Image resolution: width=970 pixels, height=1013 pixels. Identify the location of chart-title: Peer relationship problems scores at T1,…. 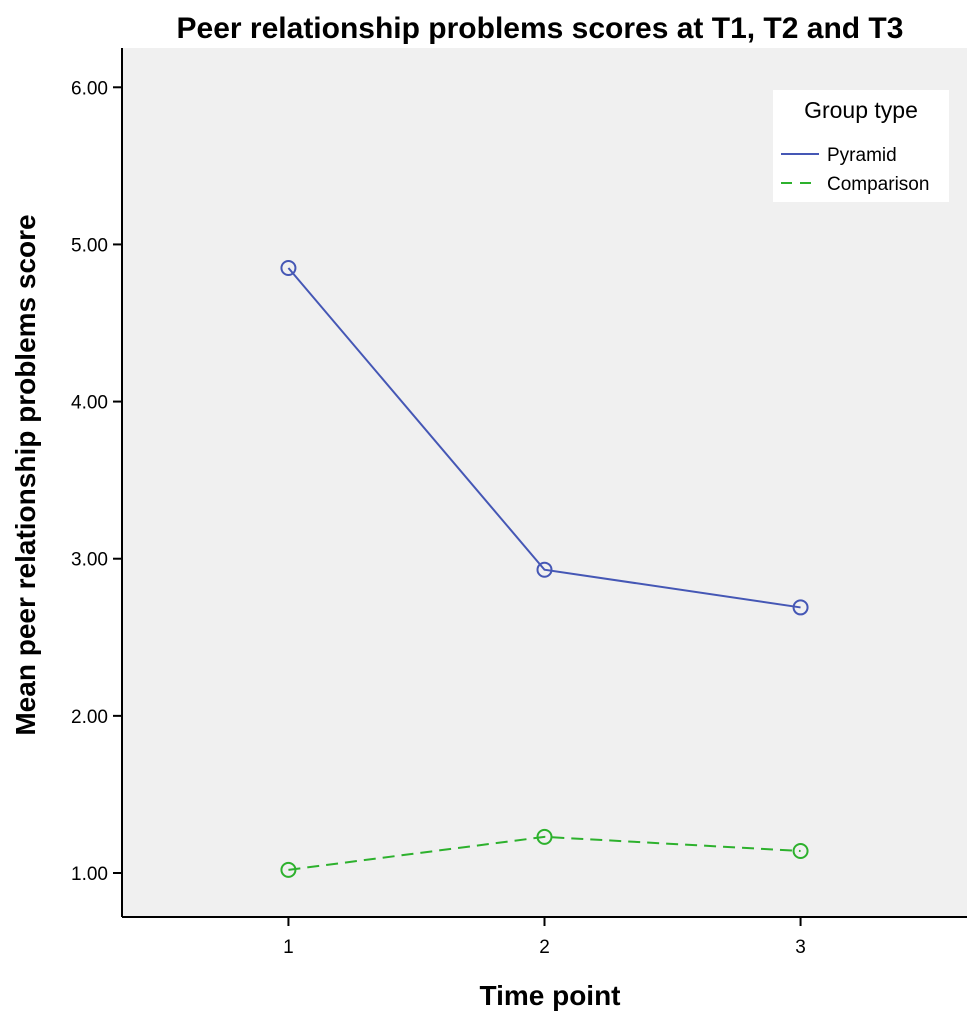
(540, 28).